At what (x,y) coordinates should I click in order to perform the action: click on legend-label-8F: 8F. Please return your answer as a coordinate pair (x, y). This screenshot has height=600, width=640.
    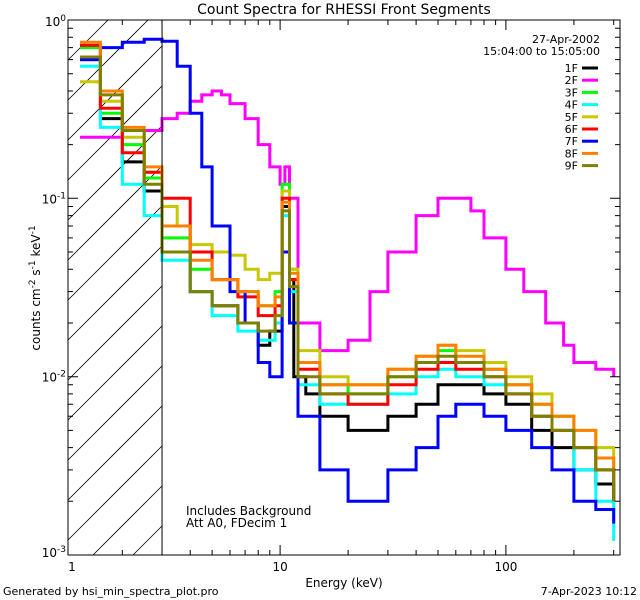
    Looking at the image, I should click on (571, 153).